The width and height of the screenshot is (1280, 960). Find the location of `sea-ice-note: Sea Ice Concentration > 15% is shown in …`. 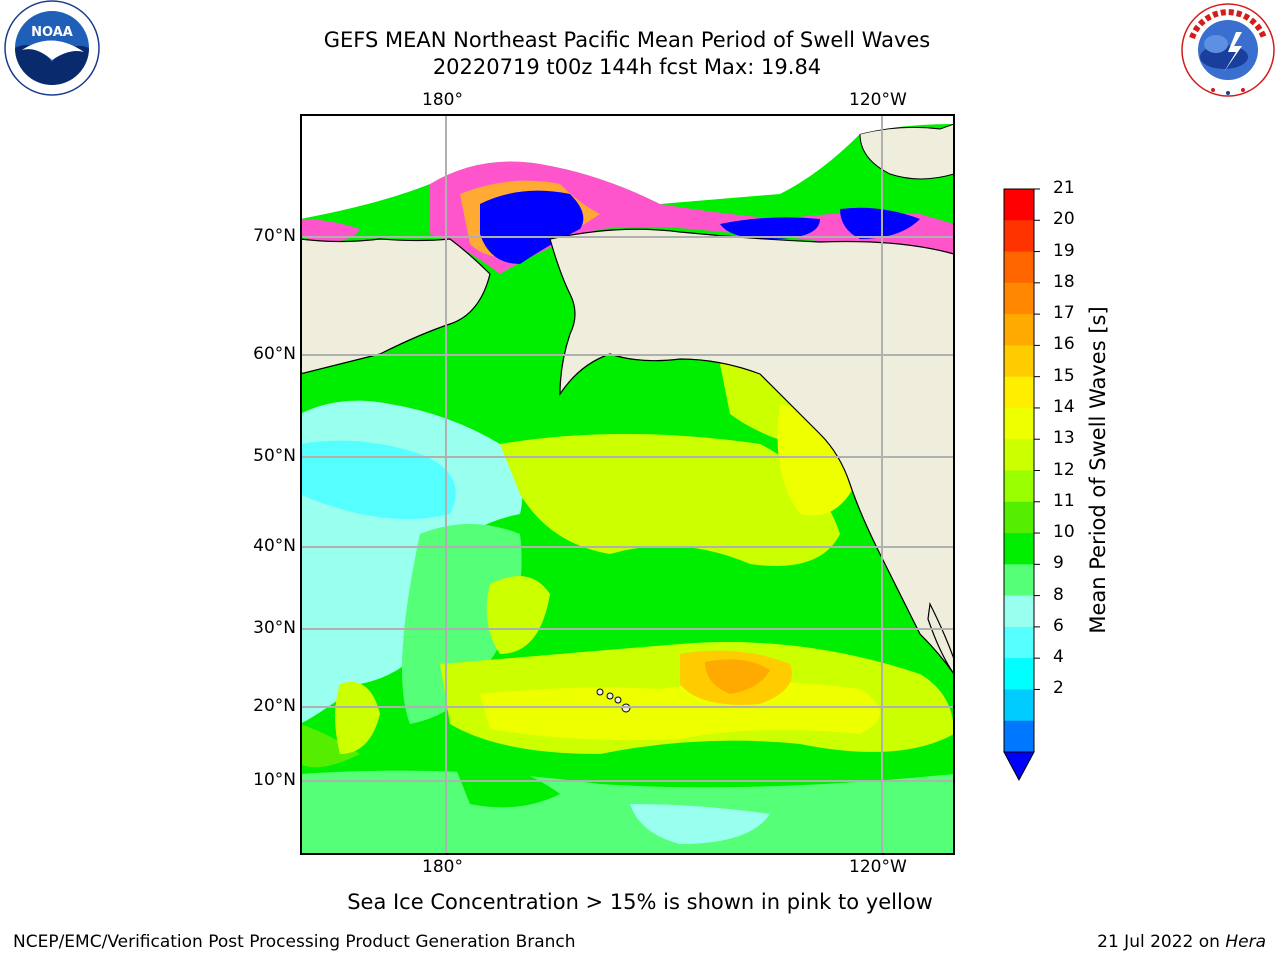

sea-ice-note: Sea Ice Concentration > 15% is shown in … is located at coordinates (640, 902).